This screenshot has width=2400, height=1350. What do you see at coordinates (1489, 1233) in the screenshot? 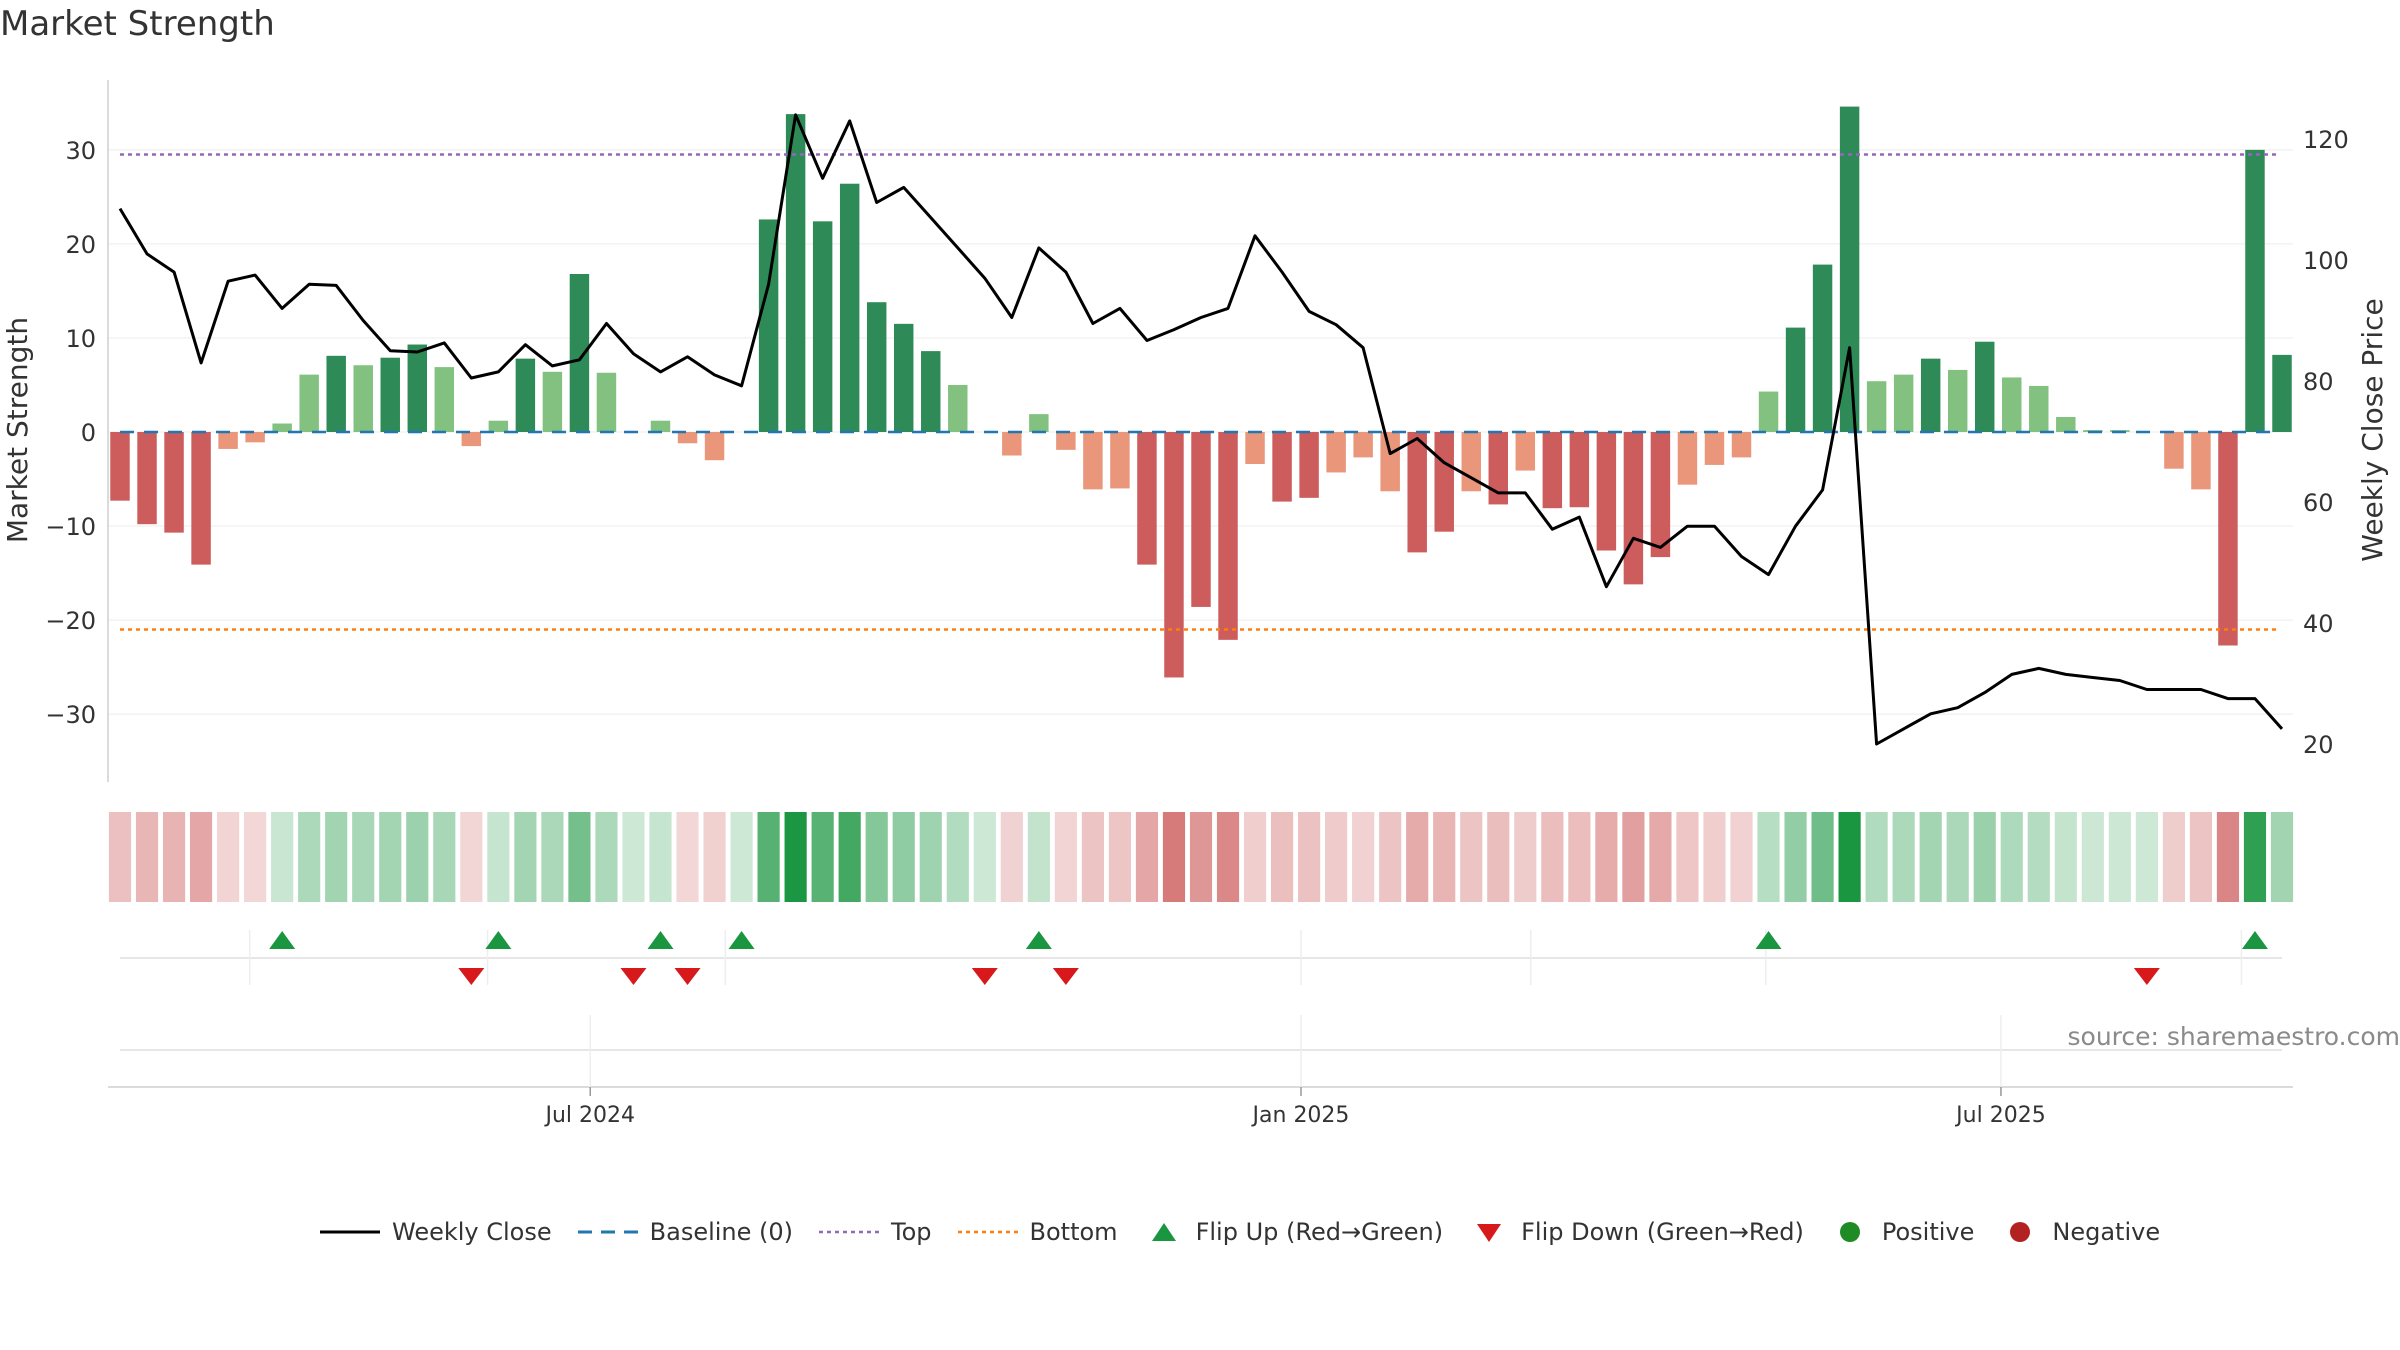
I see `triangle-down-icon` at bounding box center [1489, 1233].